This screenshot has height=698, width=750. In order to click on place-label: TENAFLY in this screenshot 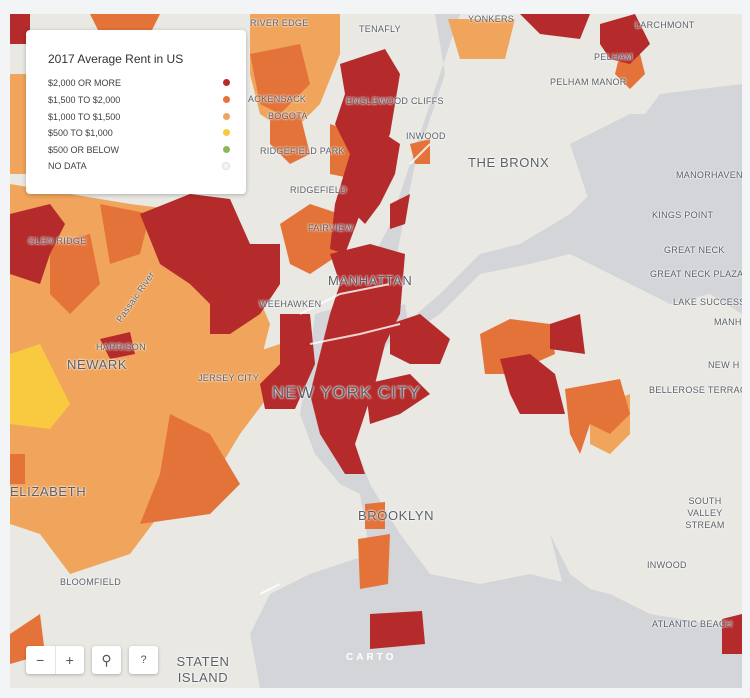, I will do `click(380, 29)`.